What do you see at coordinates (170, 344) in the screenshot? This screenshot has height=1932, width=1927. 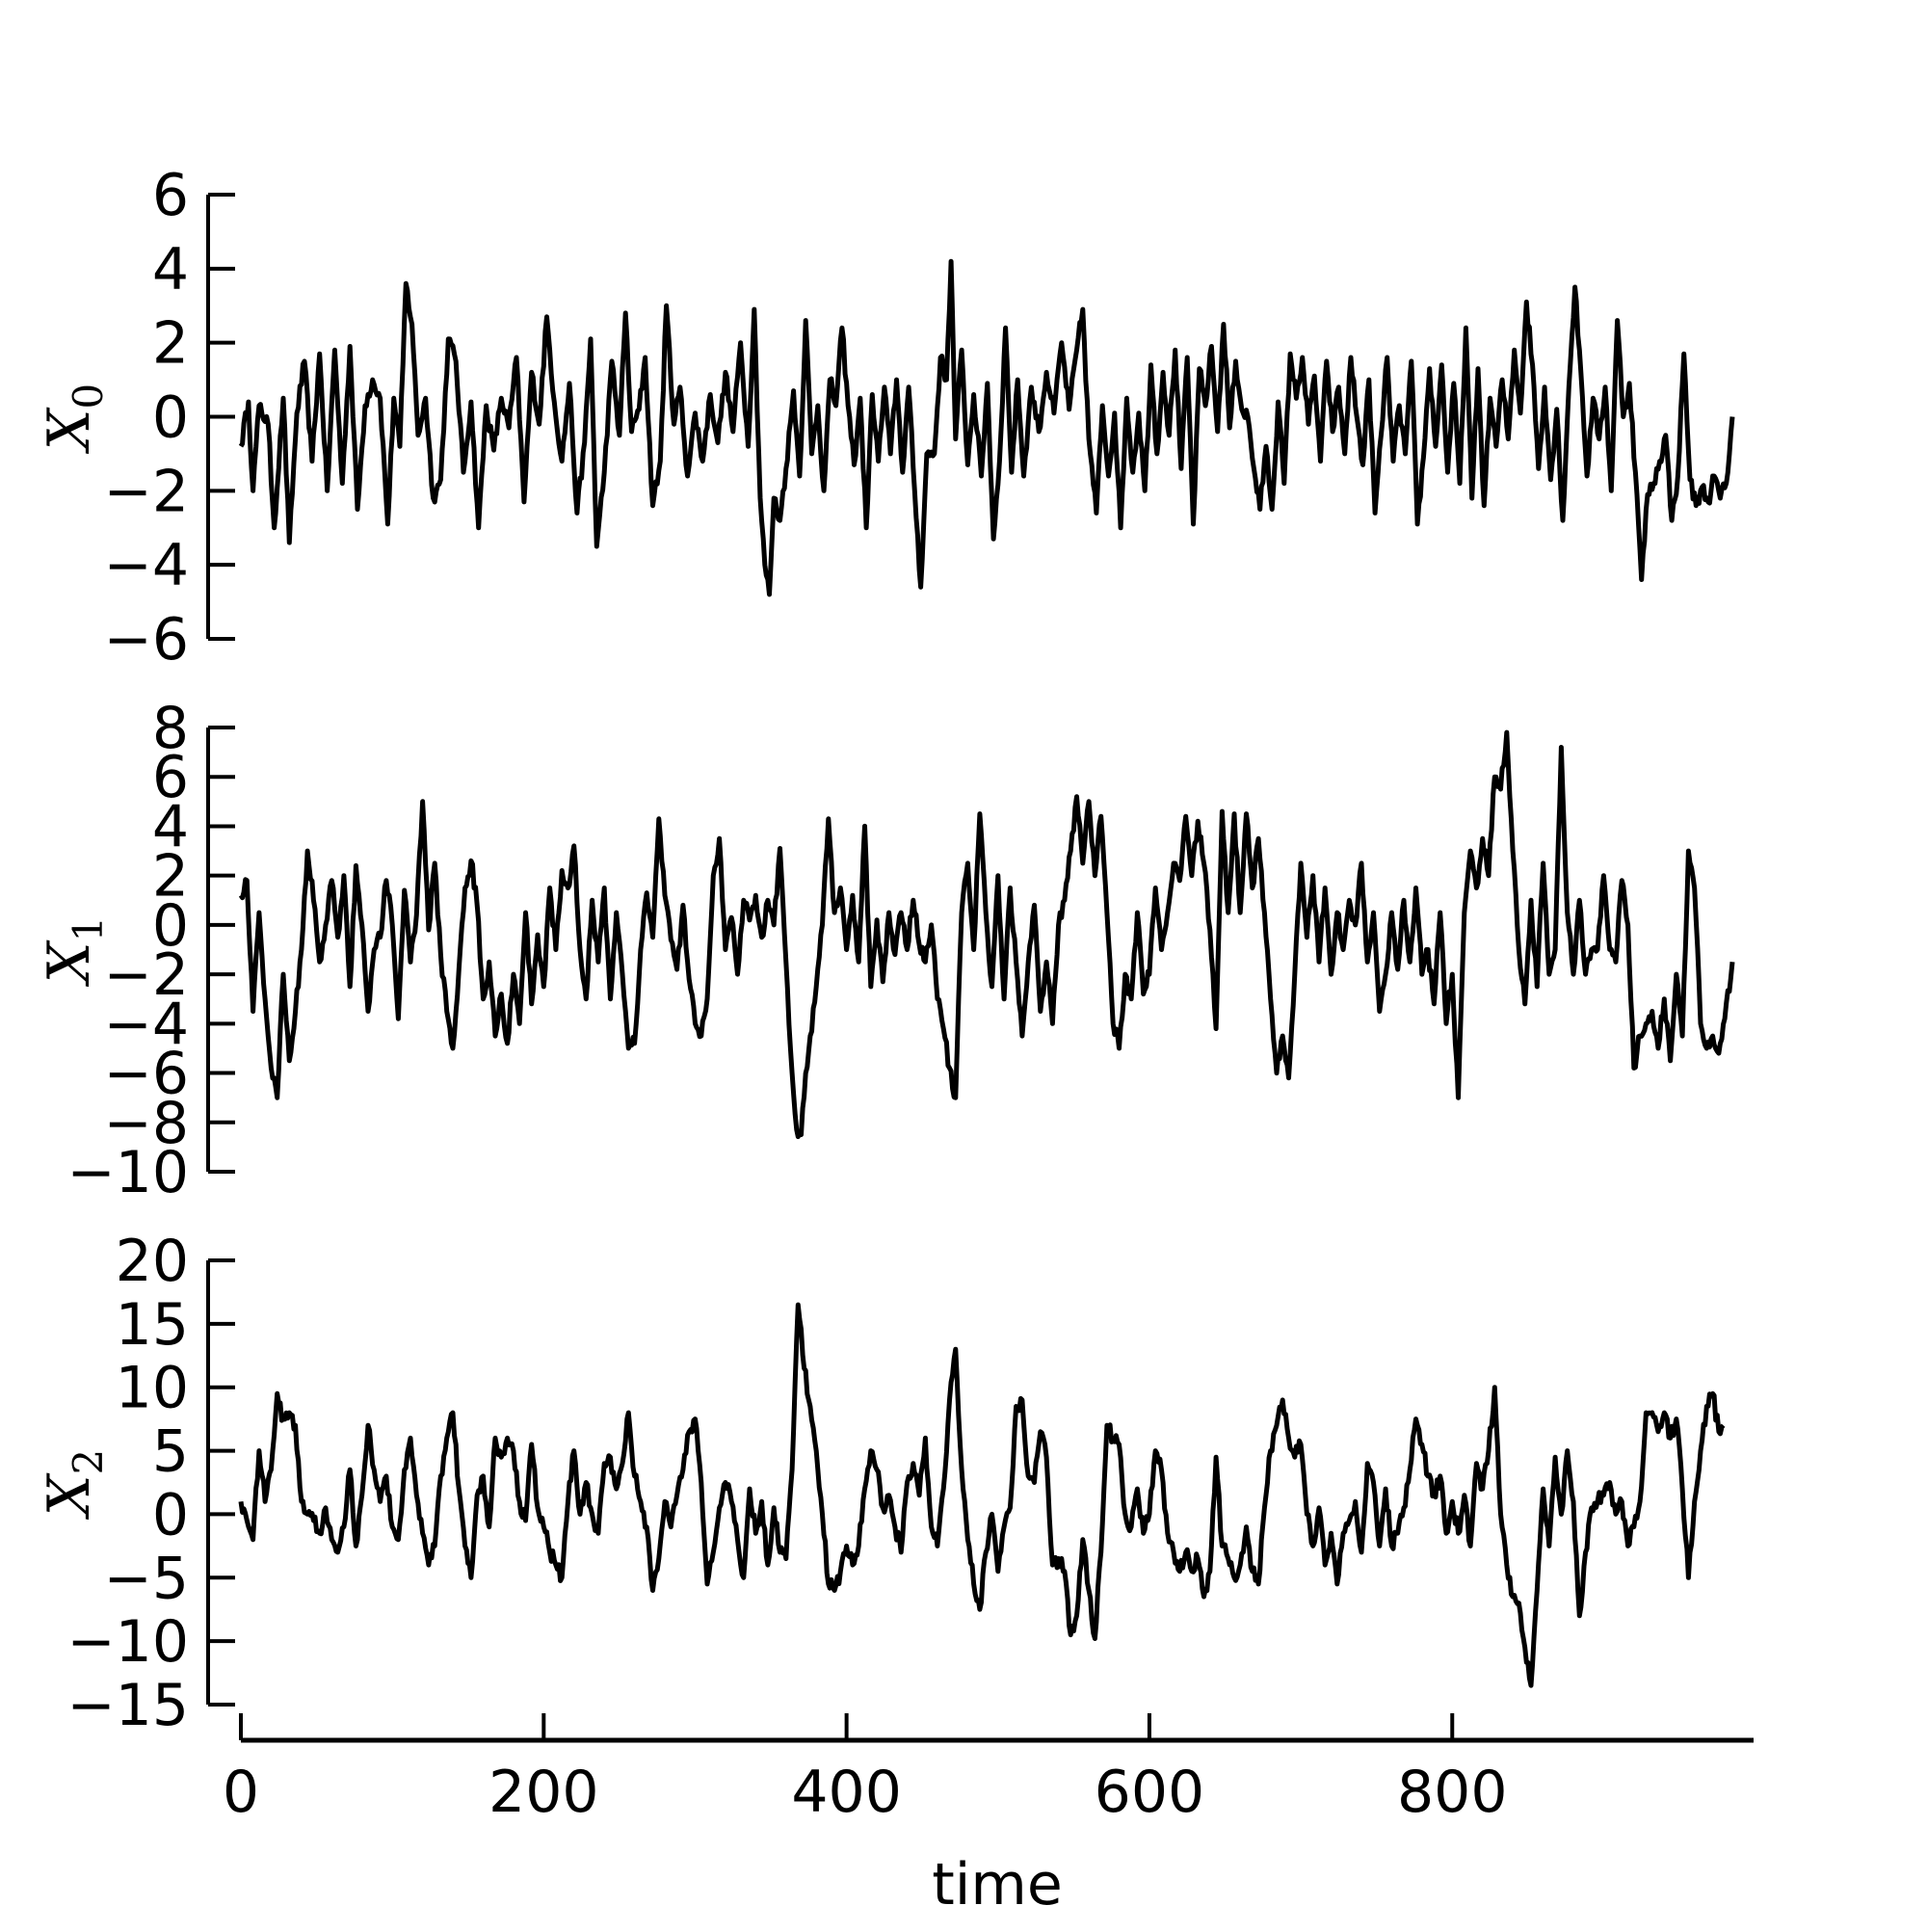 I see `y-tick-label-0-4: 2` at bounding box center [170, 344].